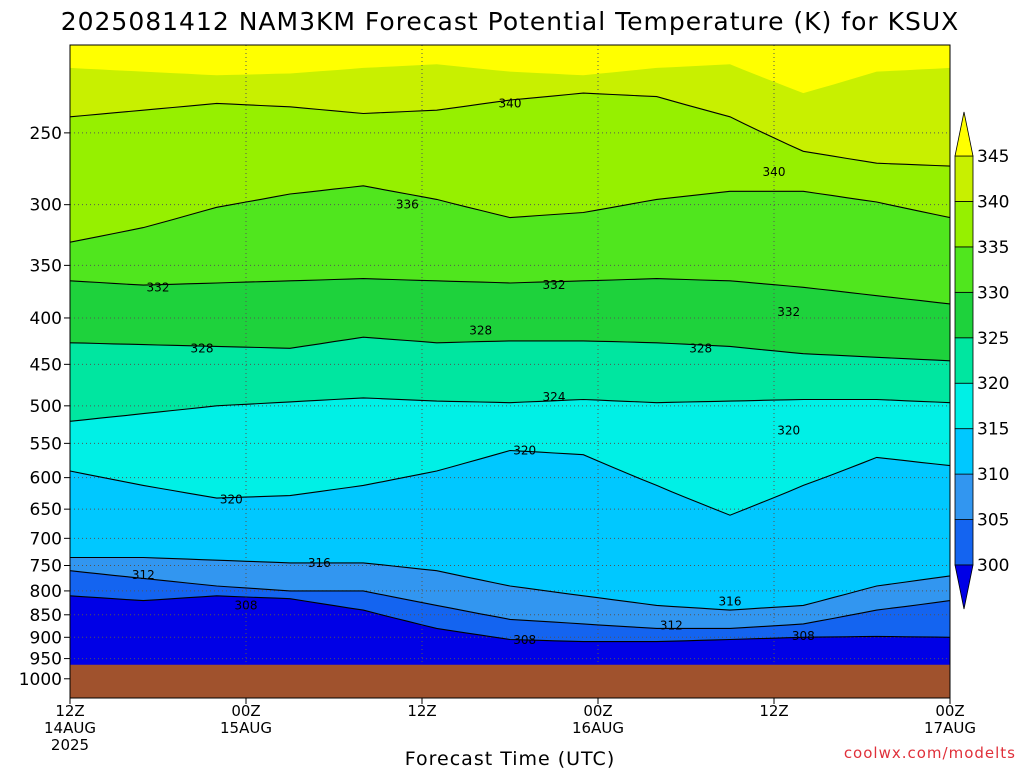 The width and height of the screenshot is (1024, 768). What do you see at coordinates (70, 745) in the screenshot?
I see `x-tick-label: 2025` at bounding box center [70, 745].